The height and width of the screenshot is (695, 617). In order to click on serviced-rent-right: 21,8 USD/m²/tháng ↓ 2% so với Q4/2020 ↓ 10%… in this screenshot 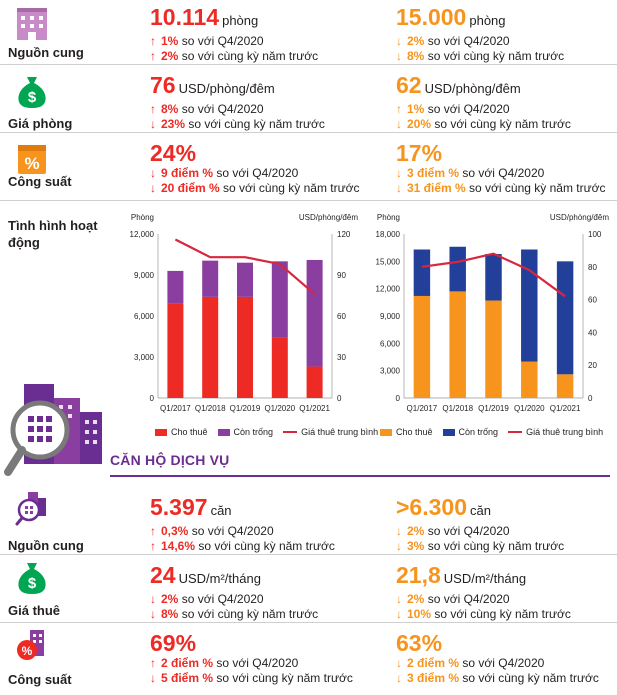, I will do `click(483, 592)`.